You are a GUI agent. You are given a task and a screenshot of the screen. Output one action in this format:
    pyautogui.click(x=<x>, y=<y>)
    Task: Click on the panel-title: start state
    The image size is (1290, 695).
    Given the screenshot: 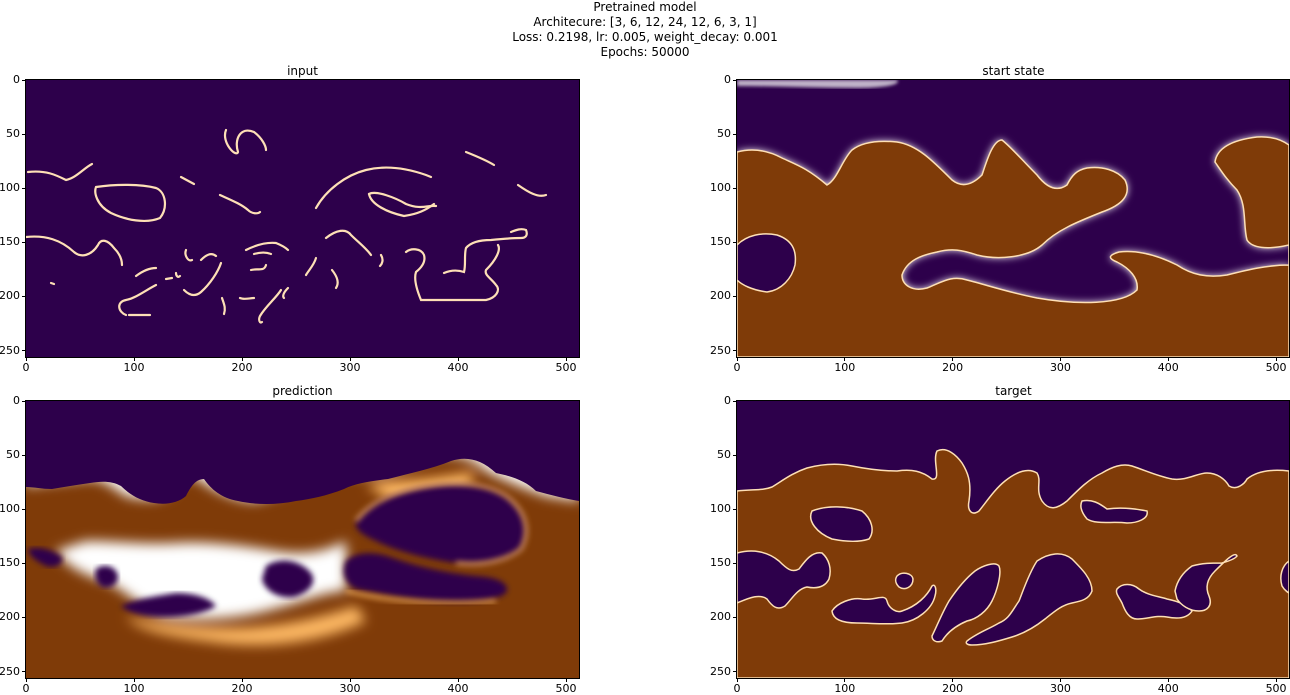 What is the action you would take?
    pyautogui.click(x=1013, y=71)
    